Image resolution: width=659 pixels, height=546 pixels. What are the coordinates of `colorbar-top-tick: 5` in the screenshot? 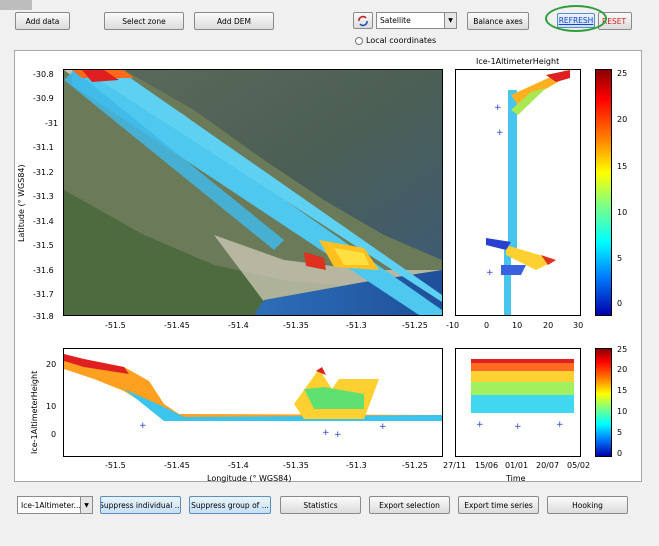 It's located at (620, 258).